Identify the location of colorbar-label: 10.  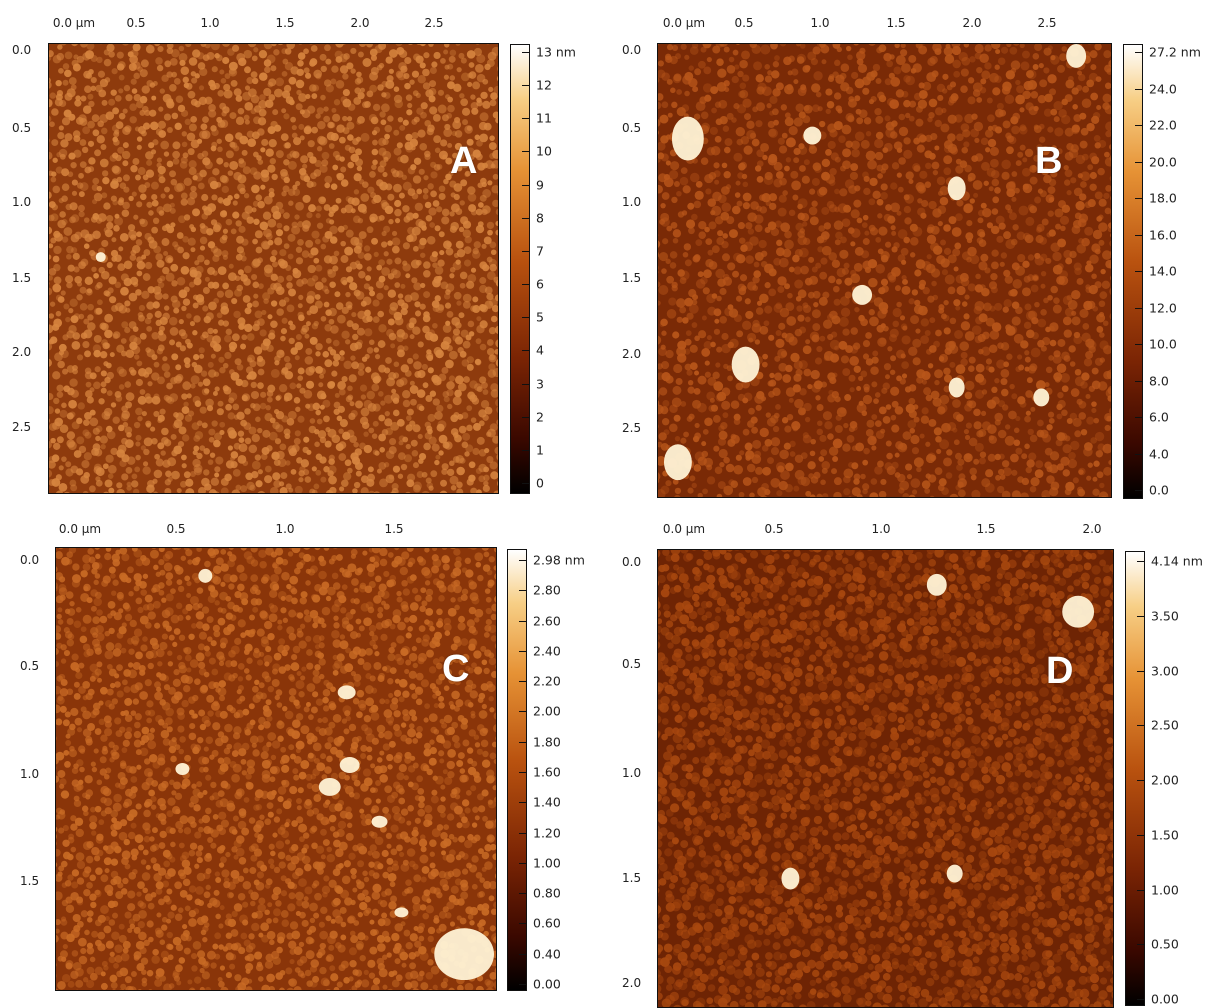
(544, 151).